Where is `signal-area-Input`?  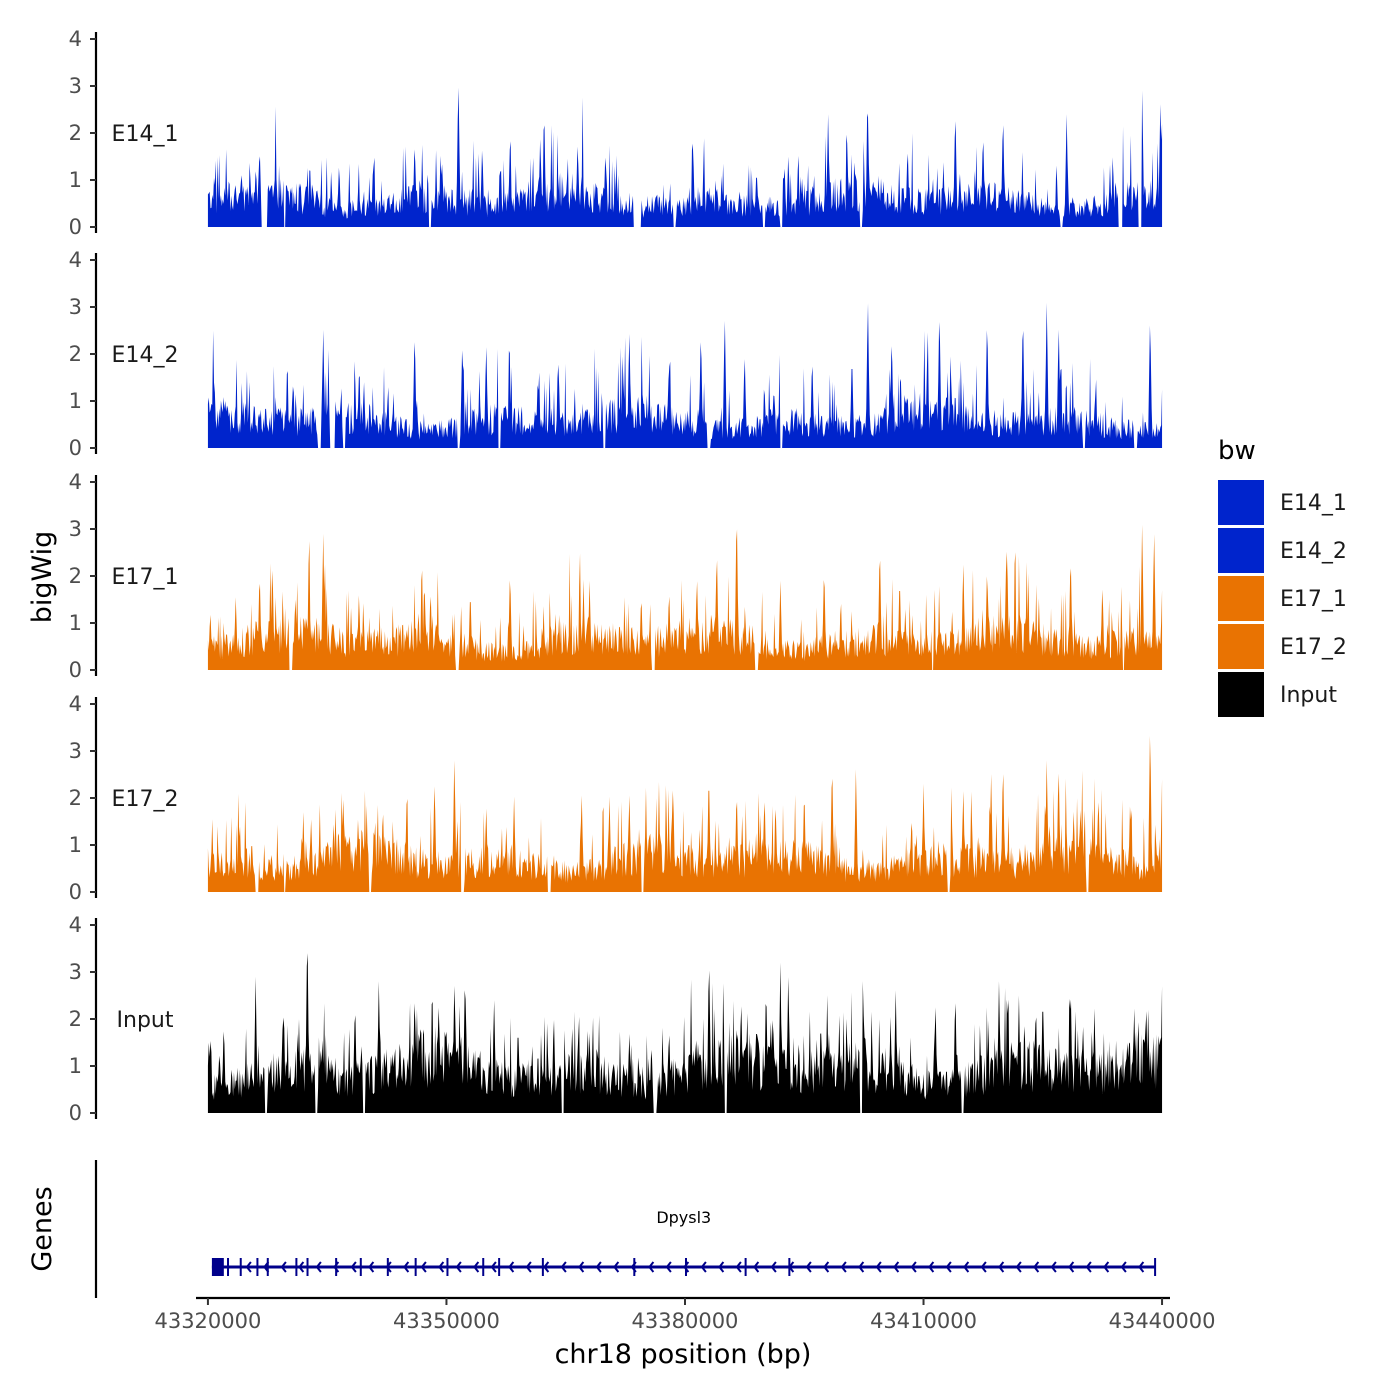
signal-area-Input is located at coordinates (685, 1033).